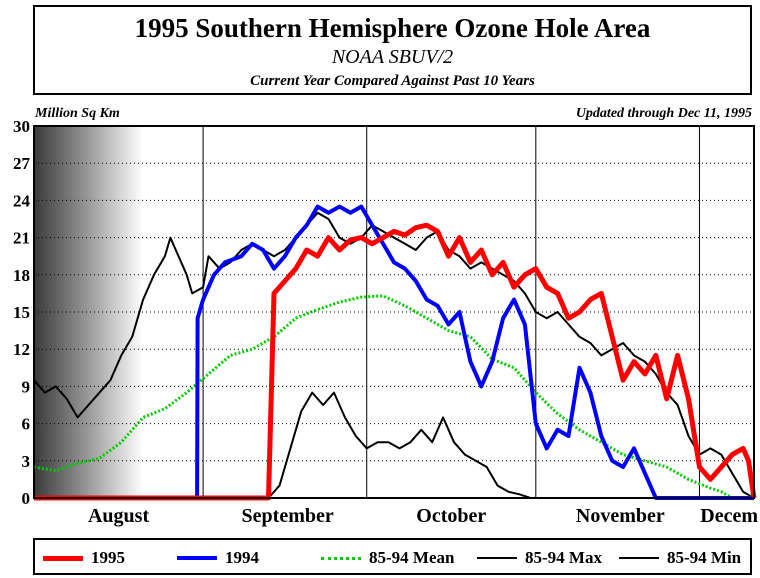 This screenshot has width=760, height=578. What do you see at coordinates (451, 516) in the screenshot?
I see `x-month-label: October` at bounding box center [451, 516].